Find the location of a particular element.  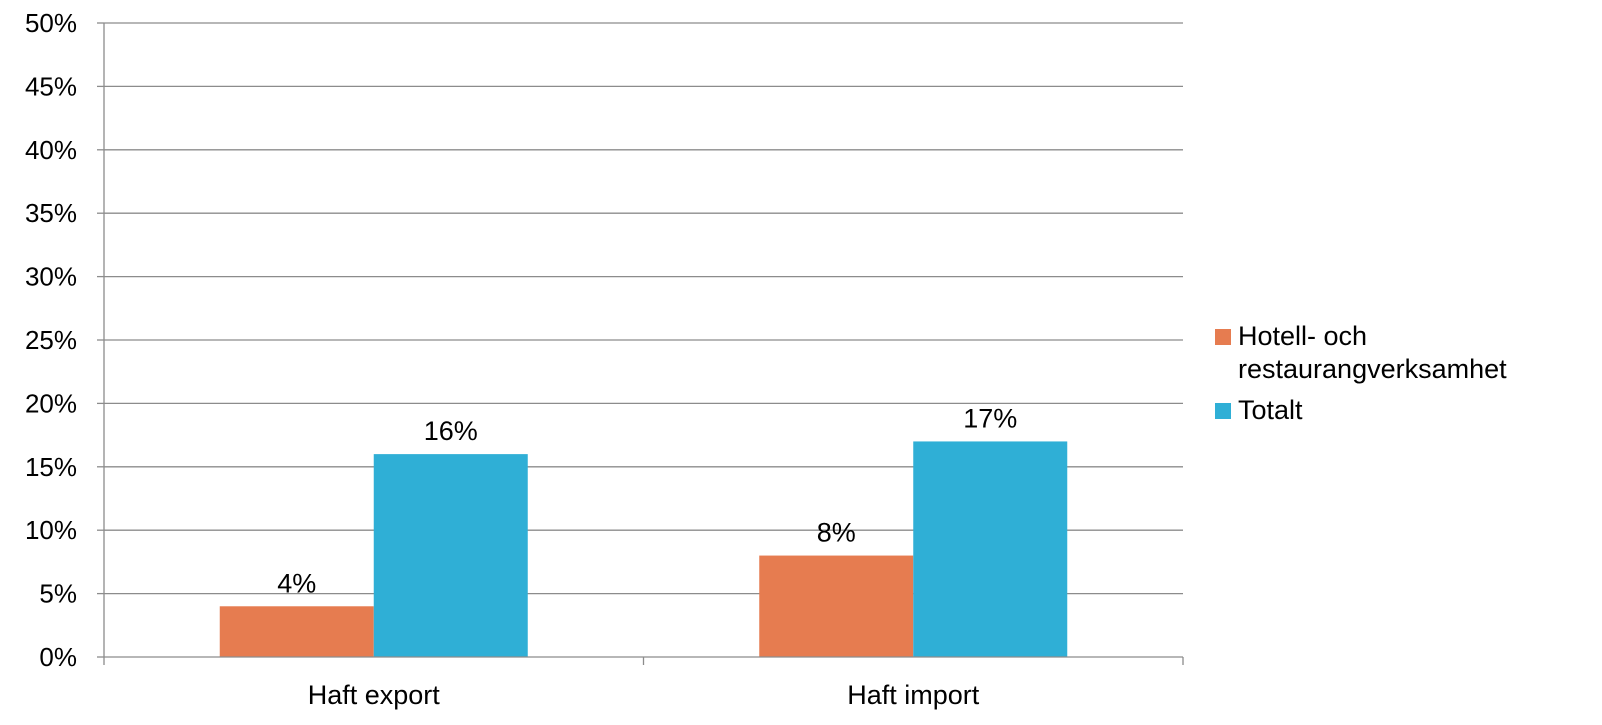

legend-item-totalt: Totalt is located at coordinates (1405, 410).